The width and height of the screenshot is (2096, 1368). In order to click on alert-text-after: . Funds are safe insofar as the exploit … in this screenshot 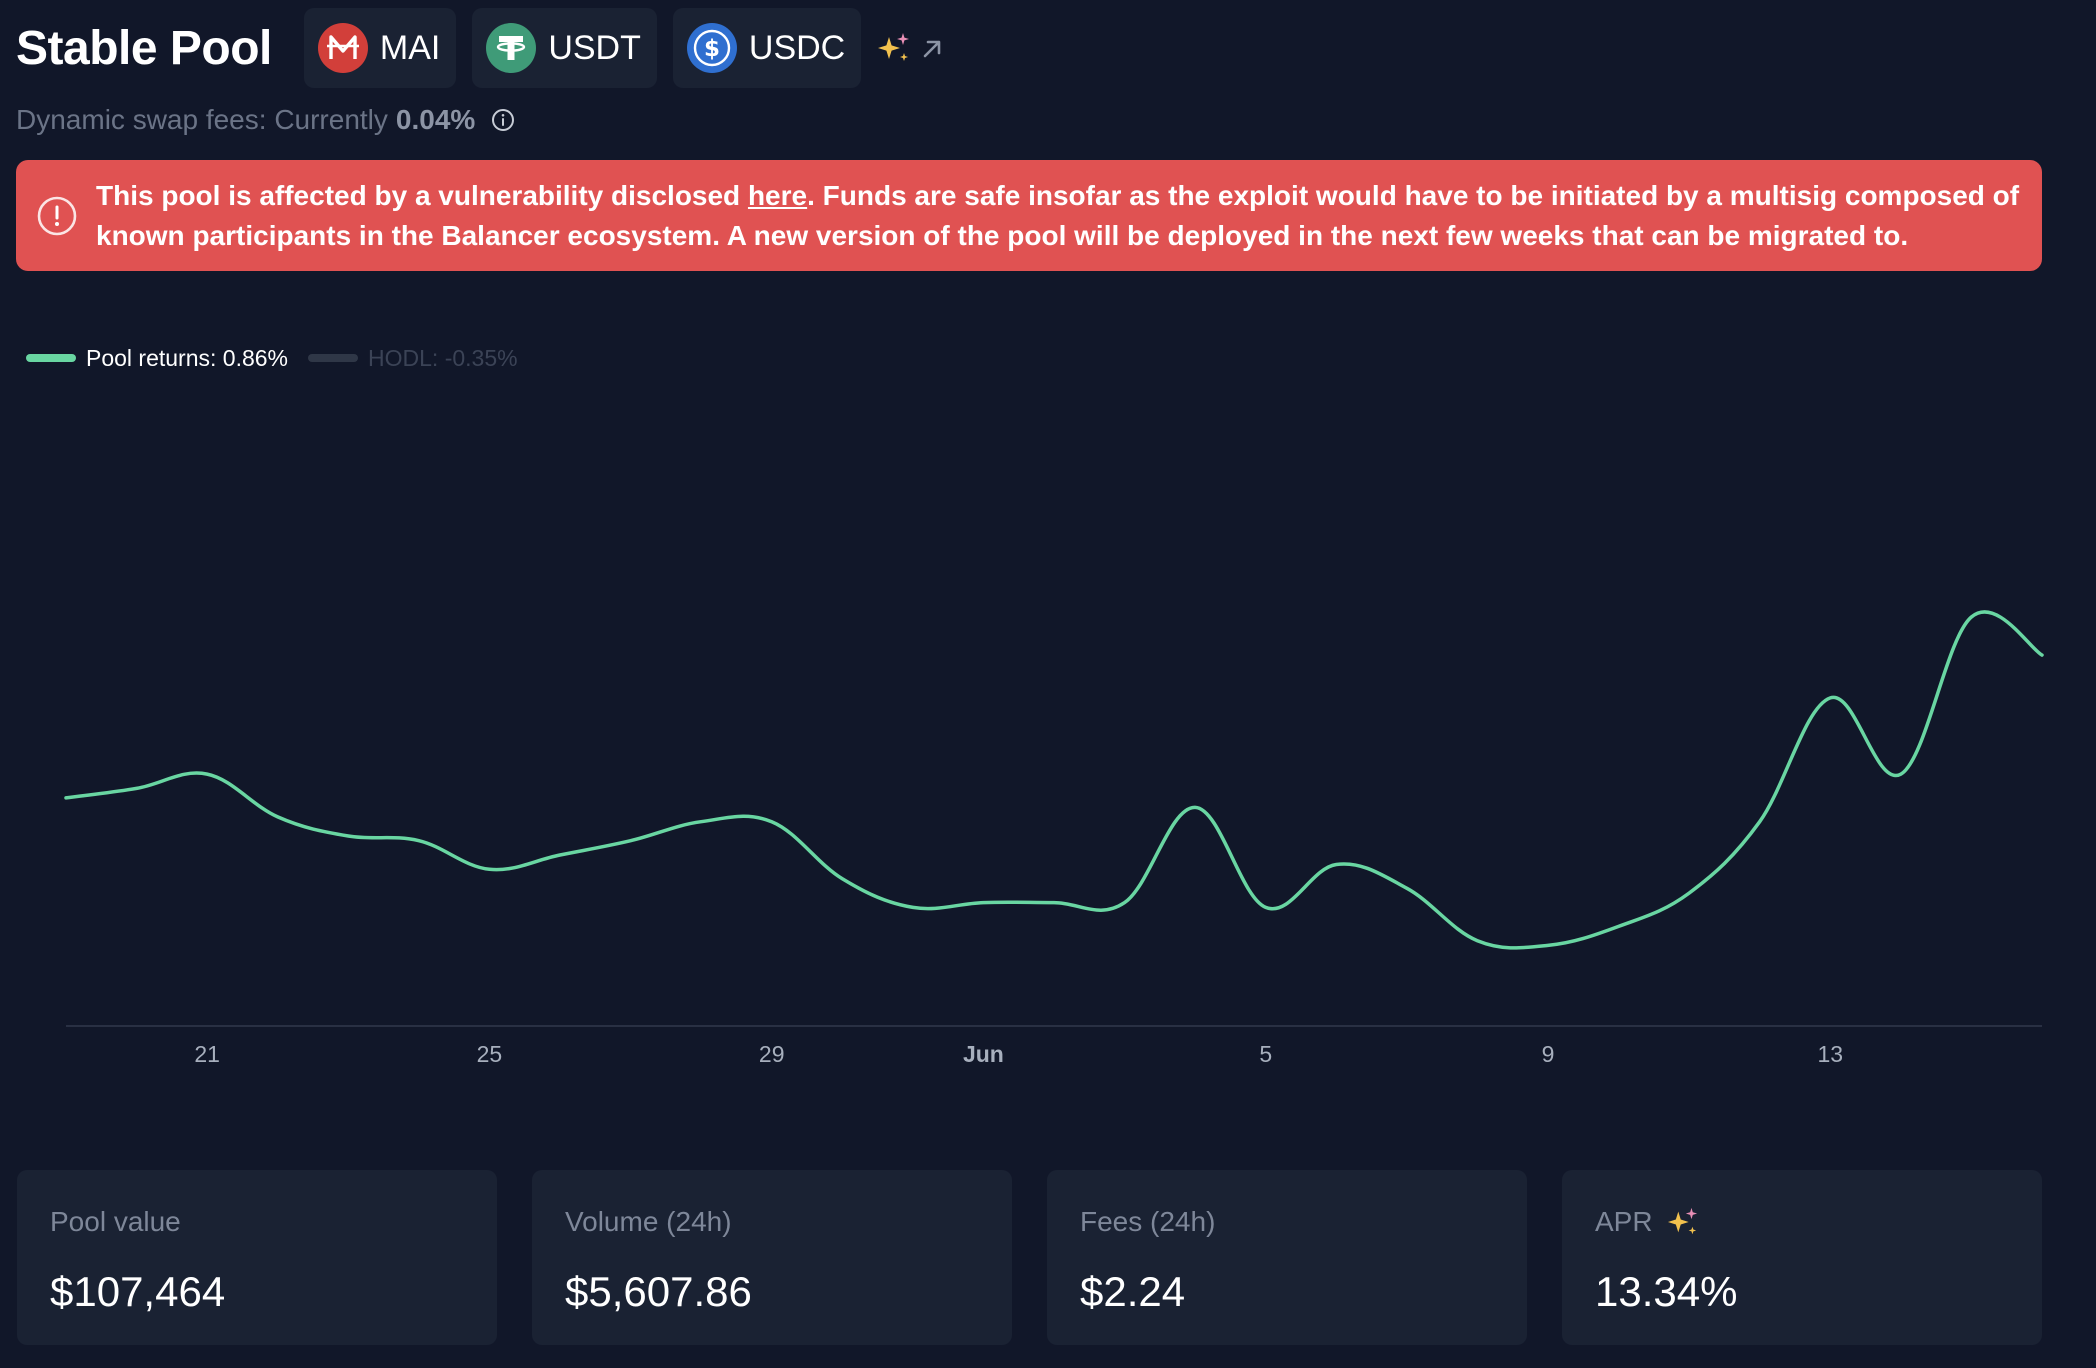, I will do `click(1058, 215)`.